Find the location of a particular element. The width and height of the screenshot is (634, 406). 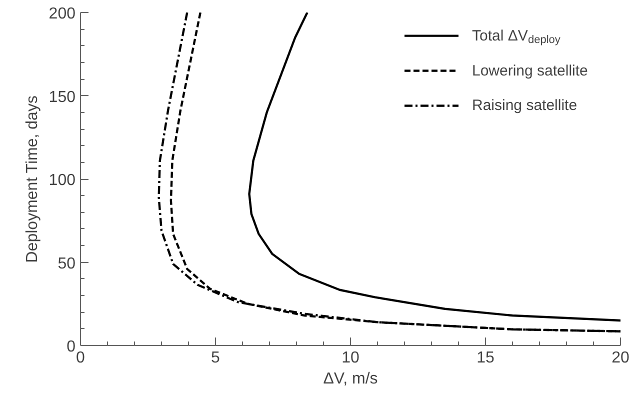

y-tick-label: 150 is located at coordinates (62, 97).